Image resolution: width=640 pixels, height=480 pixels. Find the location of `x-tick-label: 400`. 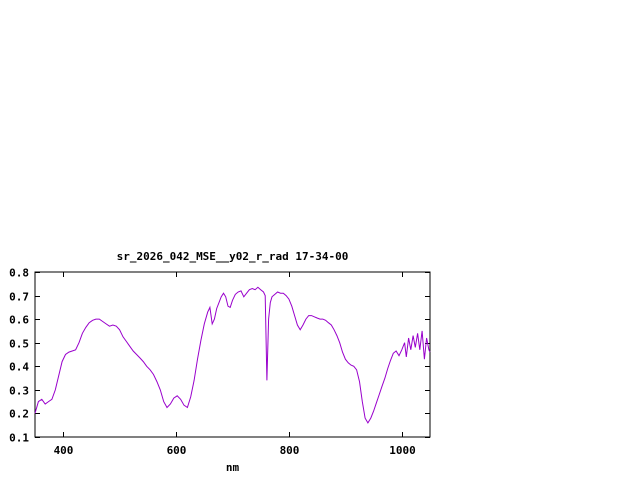

x-tick-label: 400 is located at coordinates (64, 450).